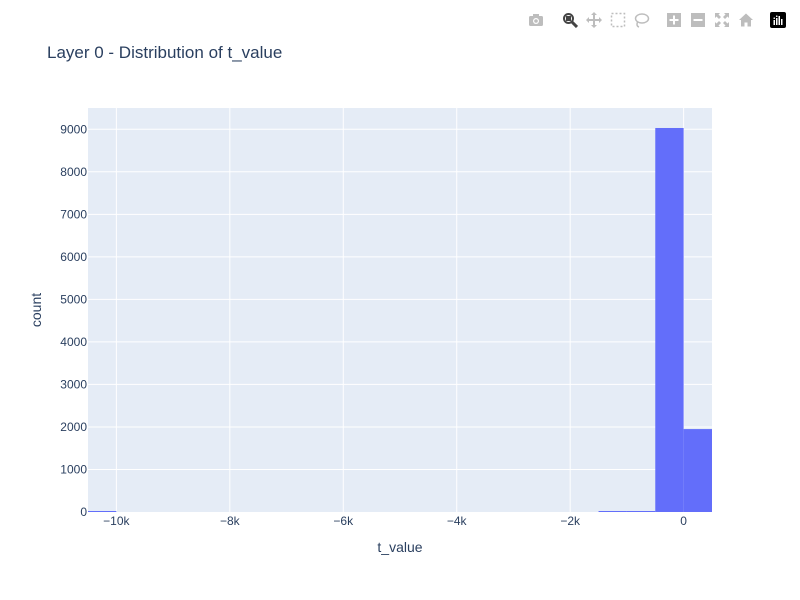  I want to click on y-tick-label: 7000, so click(73, 214).